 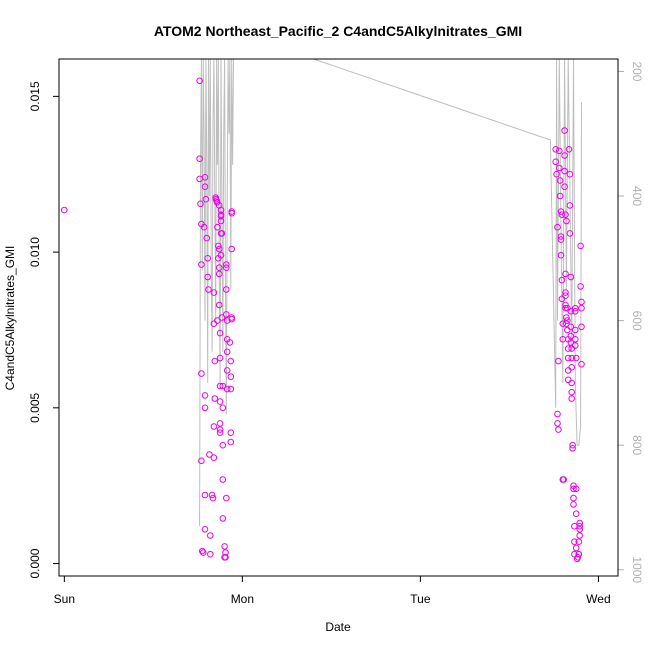 I want to click on y-tick-label: 0.005, so click(x=35, y=407).